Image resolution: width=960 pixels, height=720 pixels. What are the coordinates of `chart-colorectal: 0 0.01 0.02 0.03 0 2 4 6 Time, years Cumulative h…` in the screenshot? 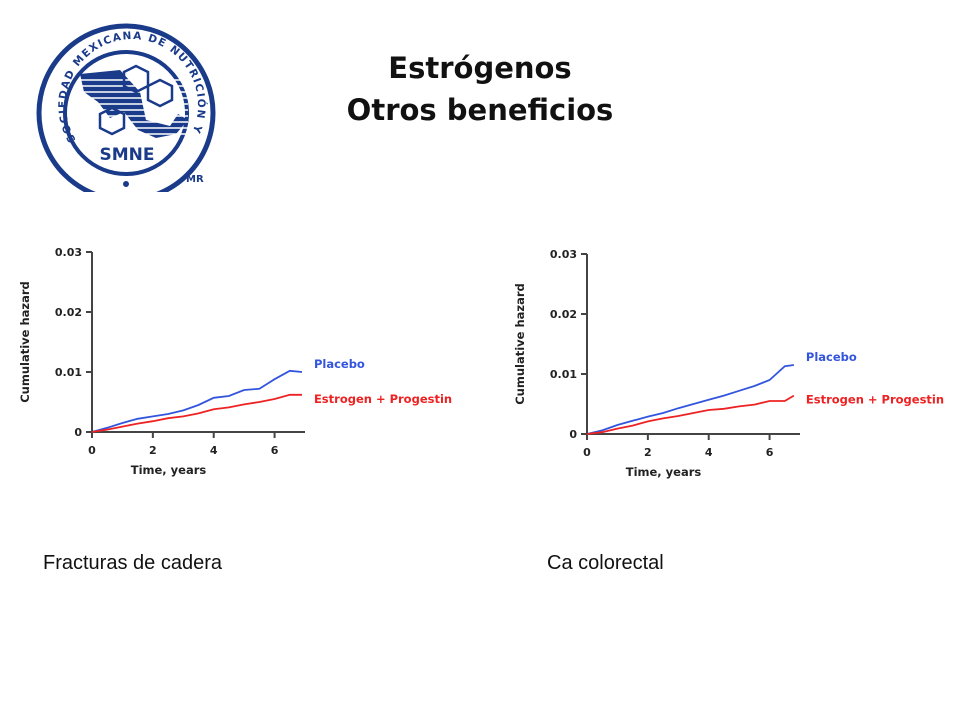 It's located at (728, 363).